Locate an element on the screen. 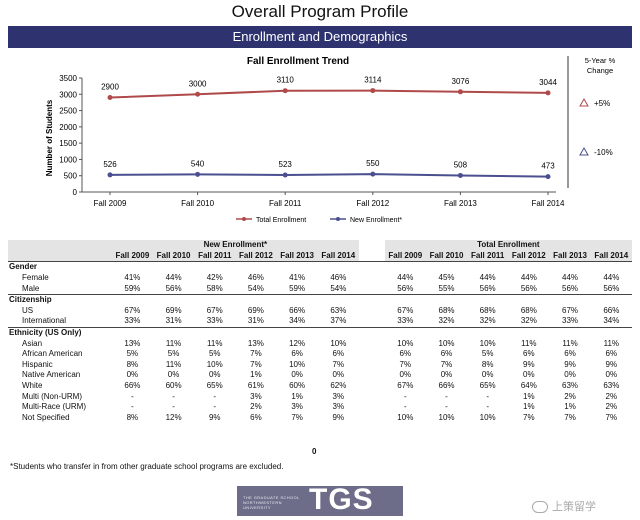 This screenshot has width=640, height=520. x-tick-label: Fall 2014 is located at coordinates (548, 203).